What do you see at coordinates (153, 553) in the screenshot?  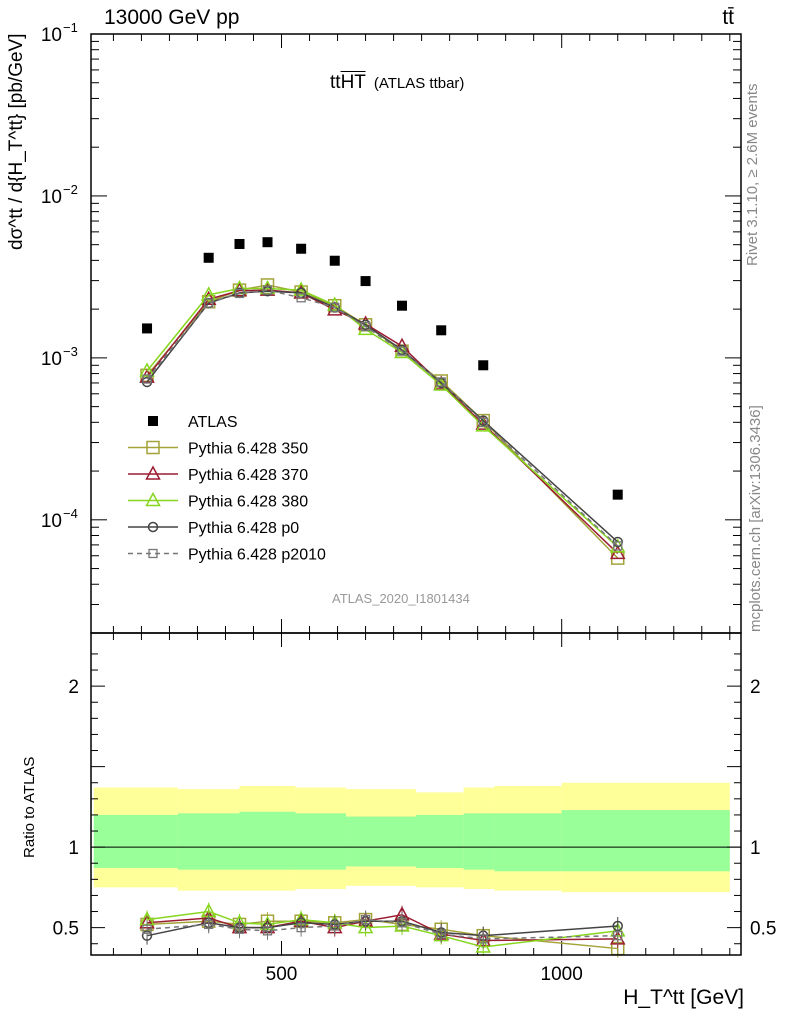 I see `legend-marker-p2010` at bounding box center [153, 553].